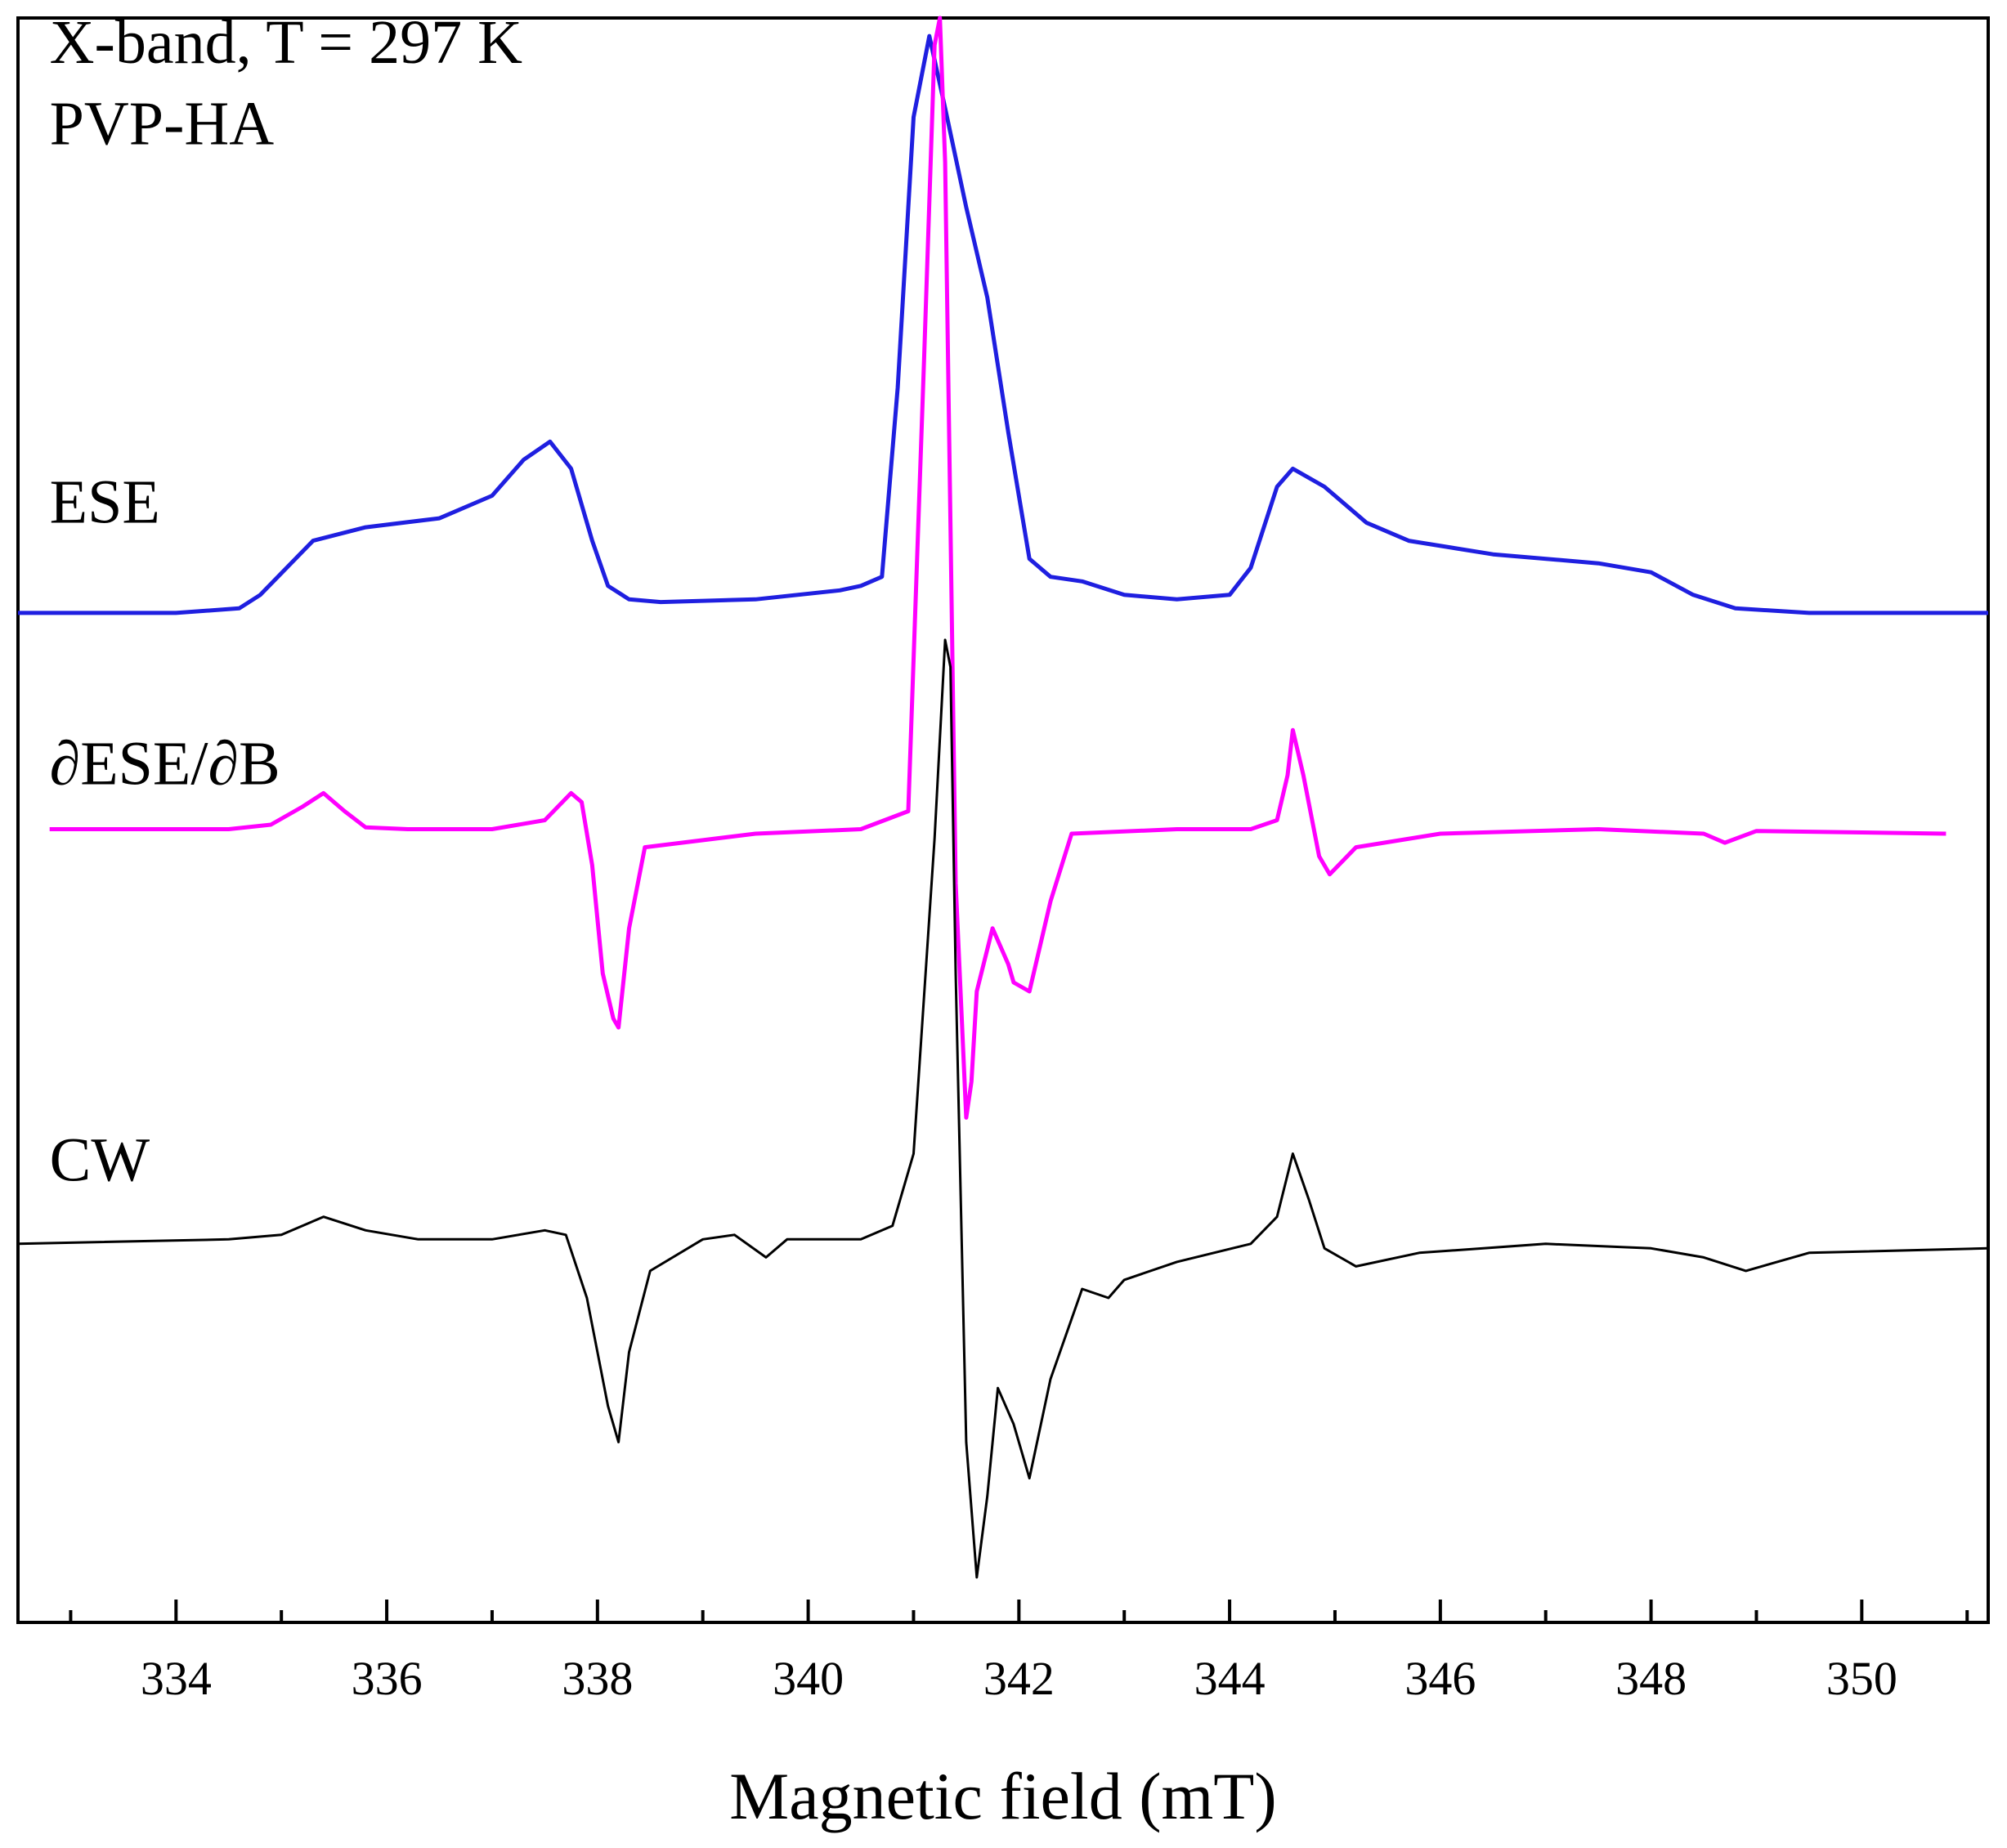 The width and height of the screenshot is (2007, 1848). What do you see at coordinates (165, 763) in the screenshot?
I see `annotation-label: ∂ESE/∂B` at bounding box center [165, 763].